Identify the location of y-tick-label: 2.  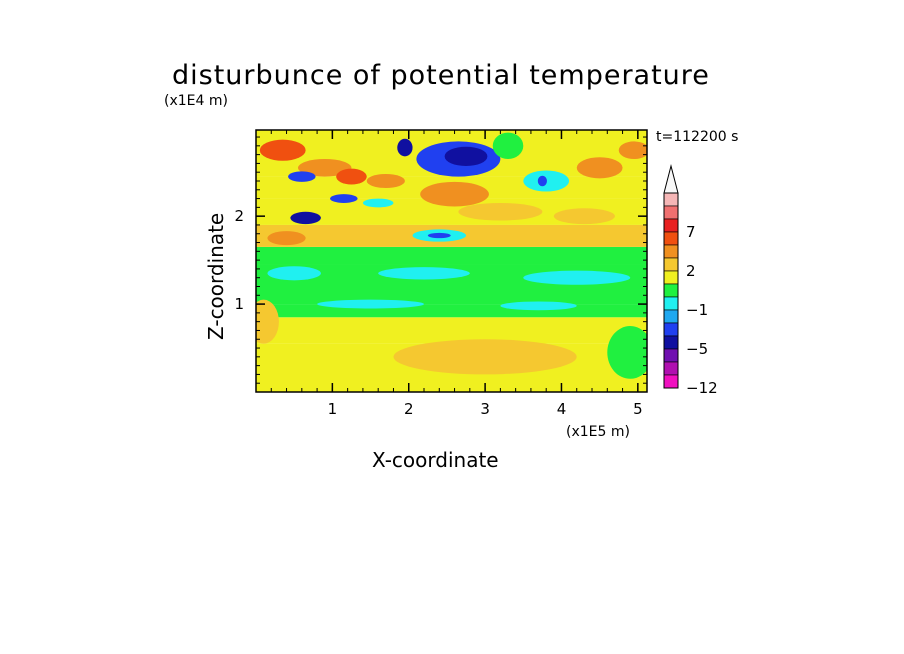
(239, 216).